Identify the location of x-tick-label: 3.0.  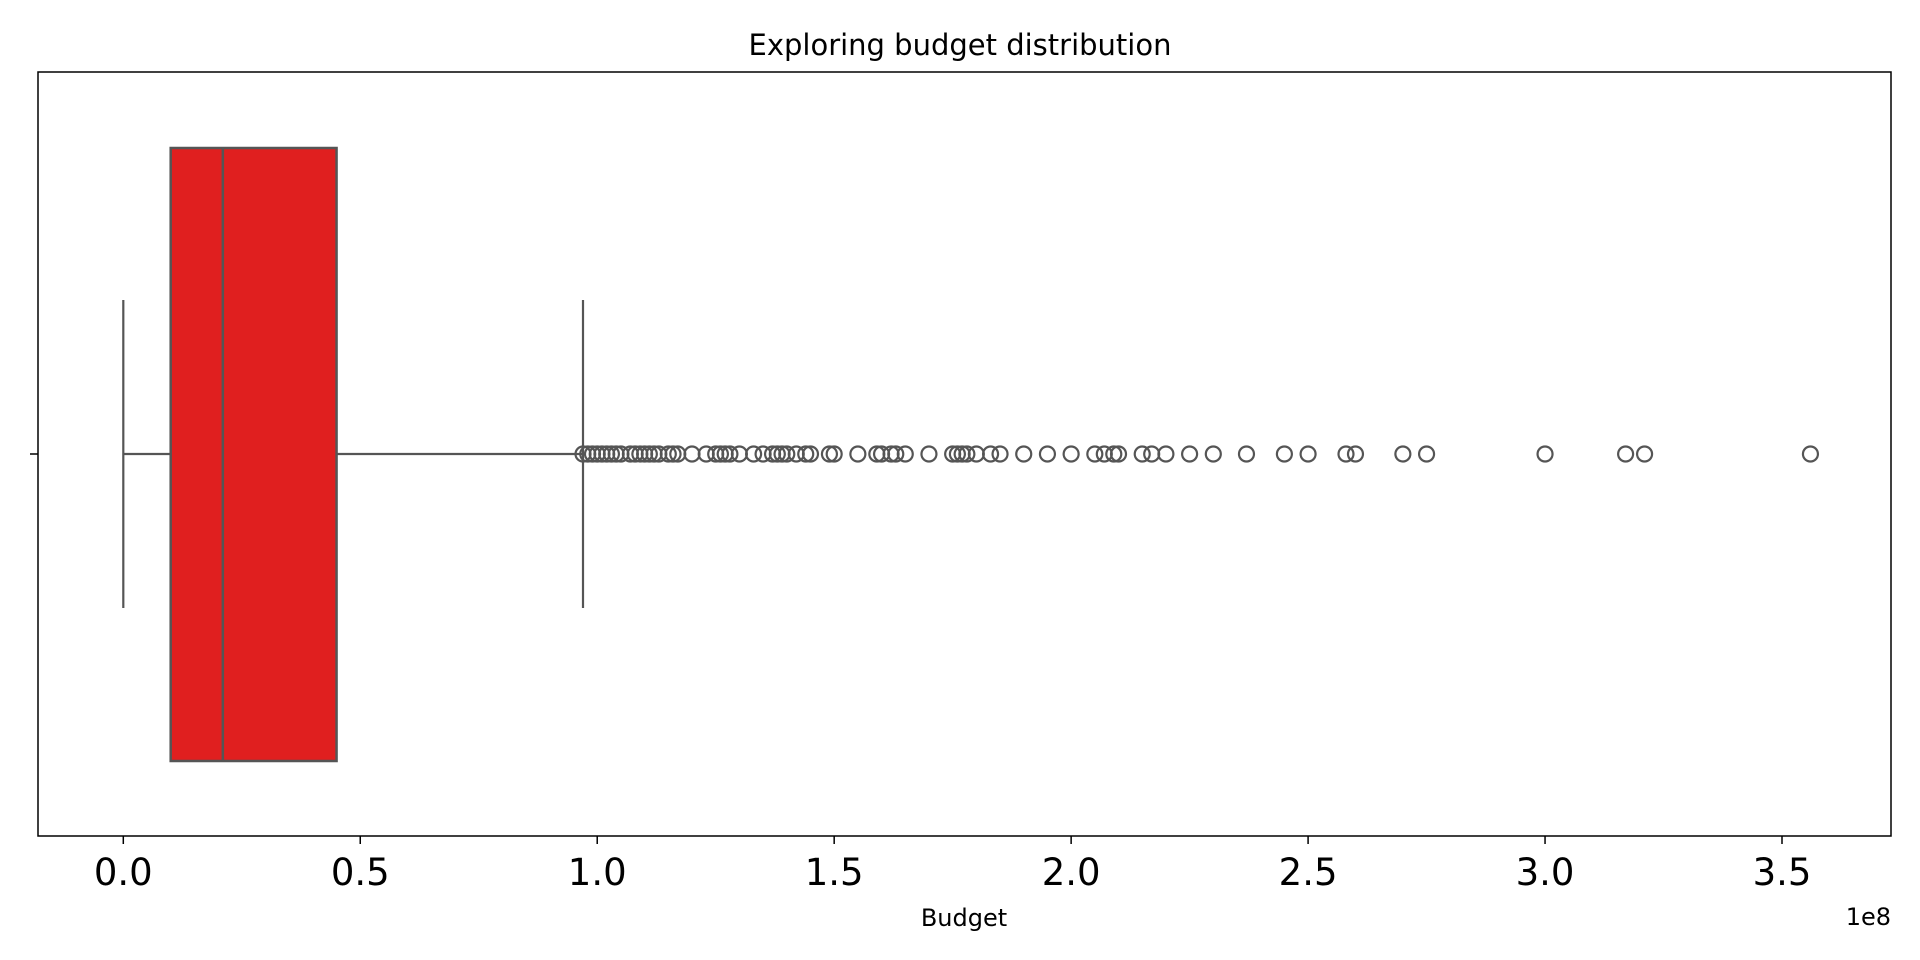
(1545, 872).